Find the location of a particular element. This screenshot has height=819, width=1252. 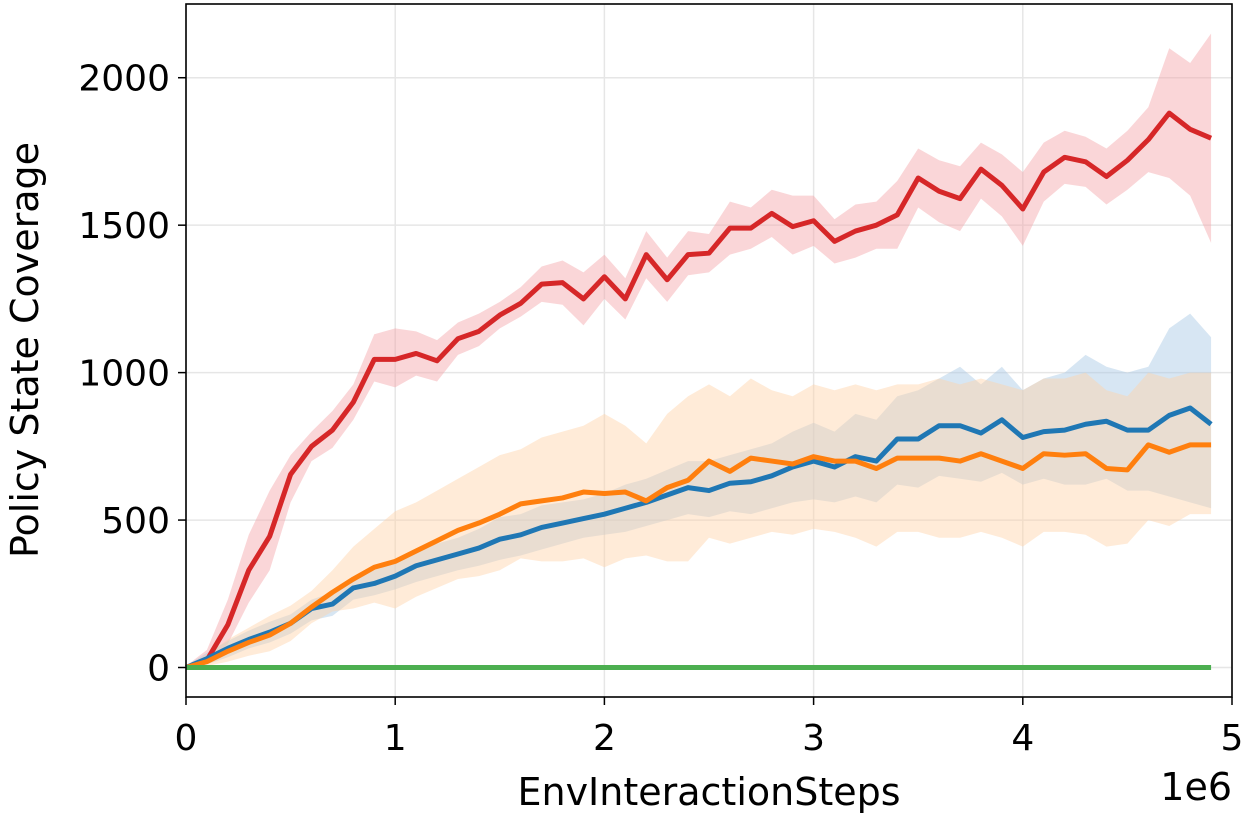

x-tick-label: 3 is located at coordinates (813, 738).